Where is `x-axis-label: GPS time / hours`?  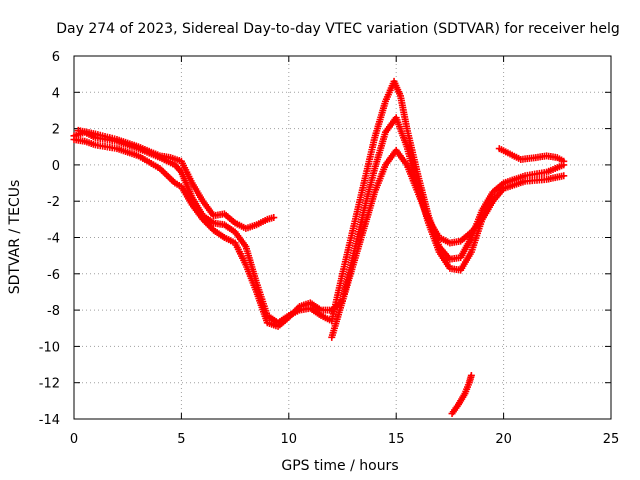 x-axis-label: GPS time / hours is located at coordinates (339, 466).